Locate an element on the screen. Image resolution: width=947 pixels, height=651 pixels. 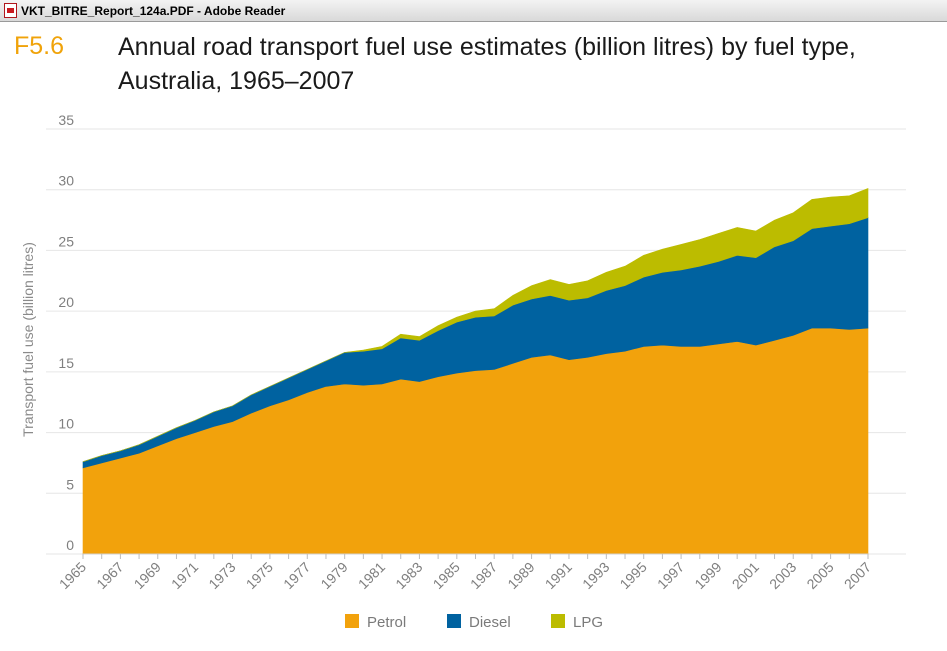
y-tick-label: 25 is located at coordinates (66, 241).